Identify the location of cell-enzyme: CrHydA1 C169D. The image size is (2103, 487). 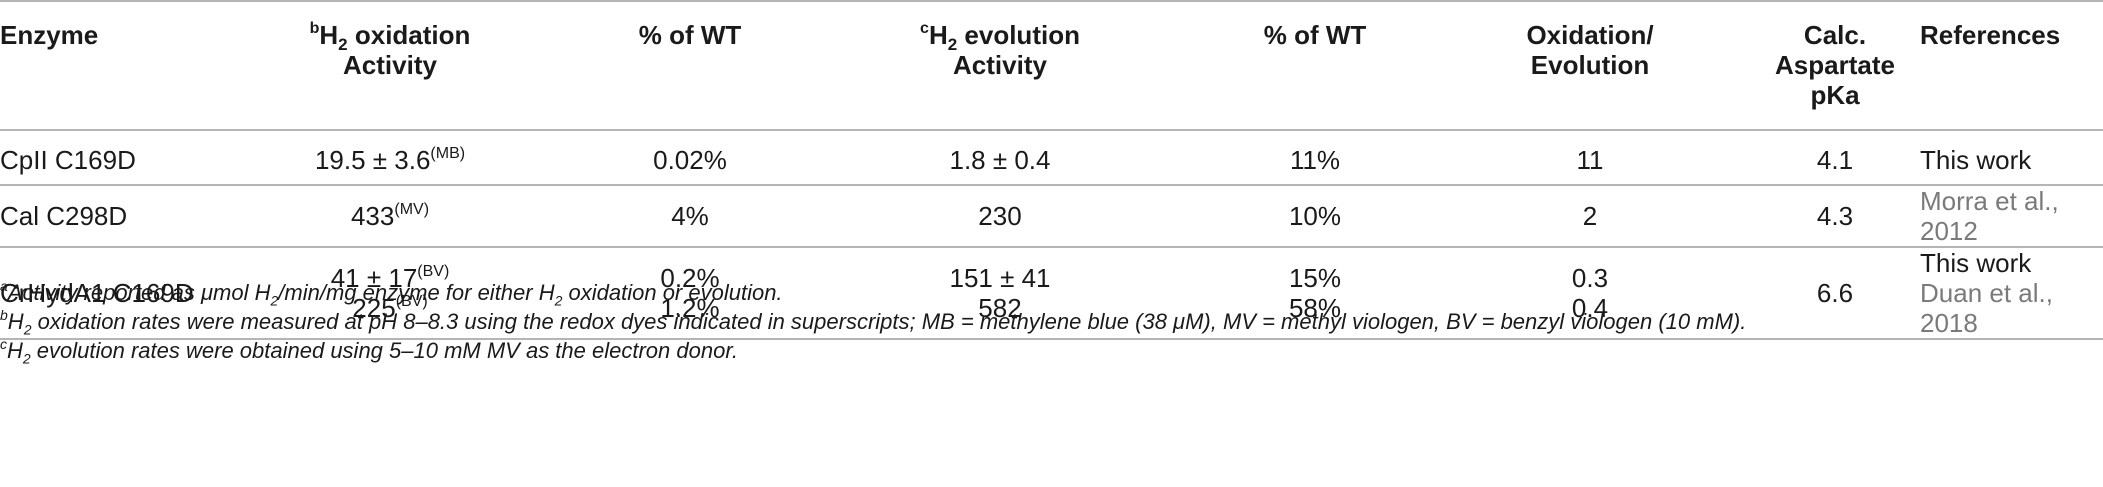
(97, 293).